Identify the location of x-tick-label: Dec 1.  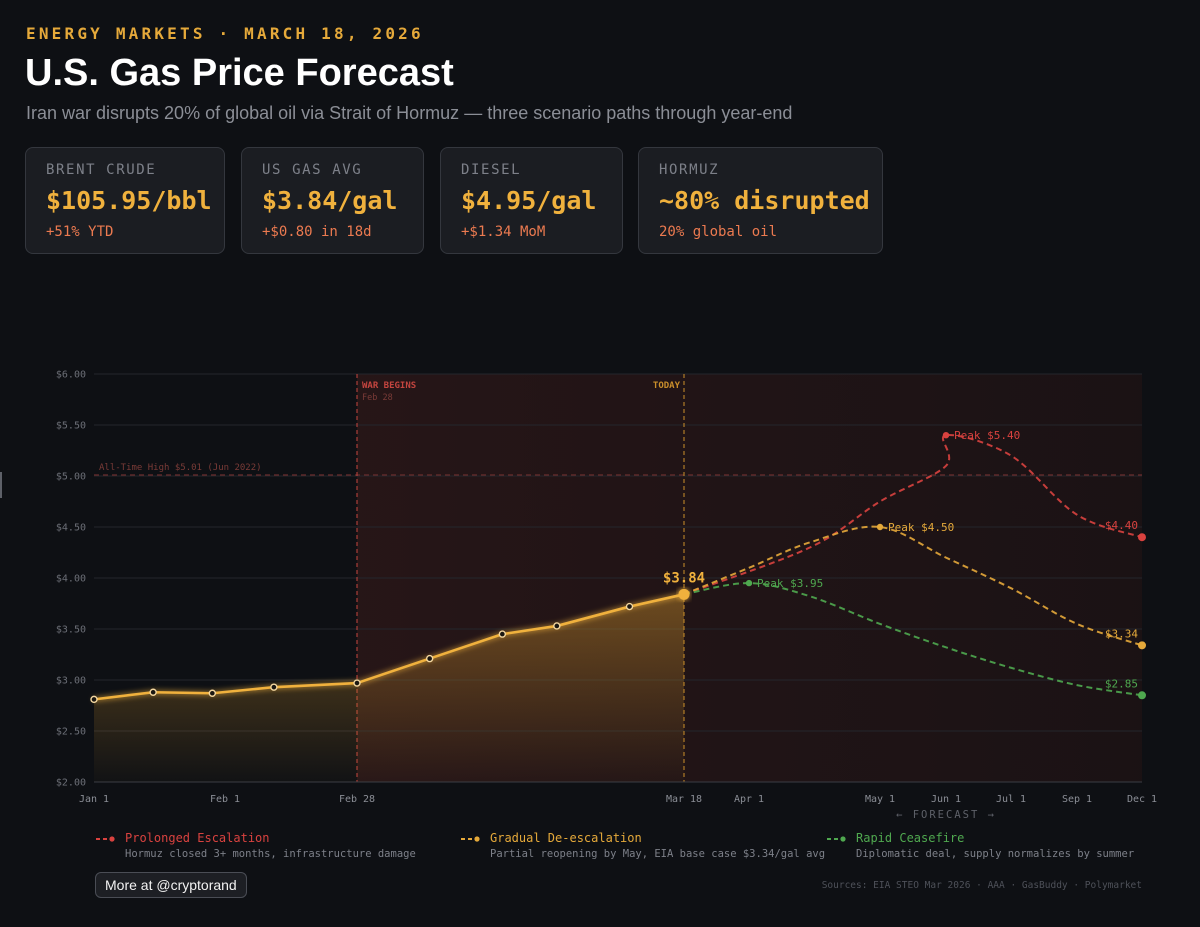
(1142, 799).